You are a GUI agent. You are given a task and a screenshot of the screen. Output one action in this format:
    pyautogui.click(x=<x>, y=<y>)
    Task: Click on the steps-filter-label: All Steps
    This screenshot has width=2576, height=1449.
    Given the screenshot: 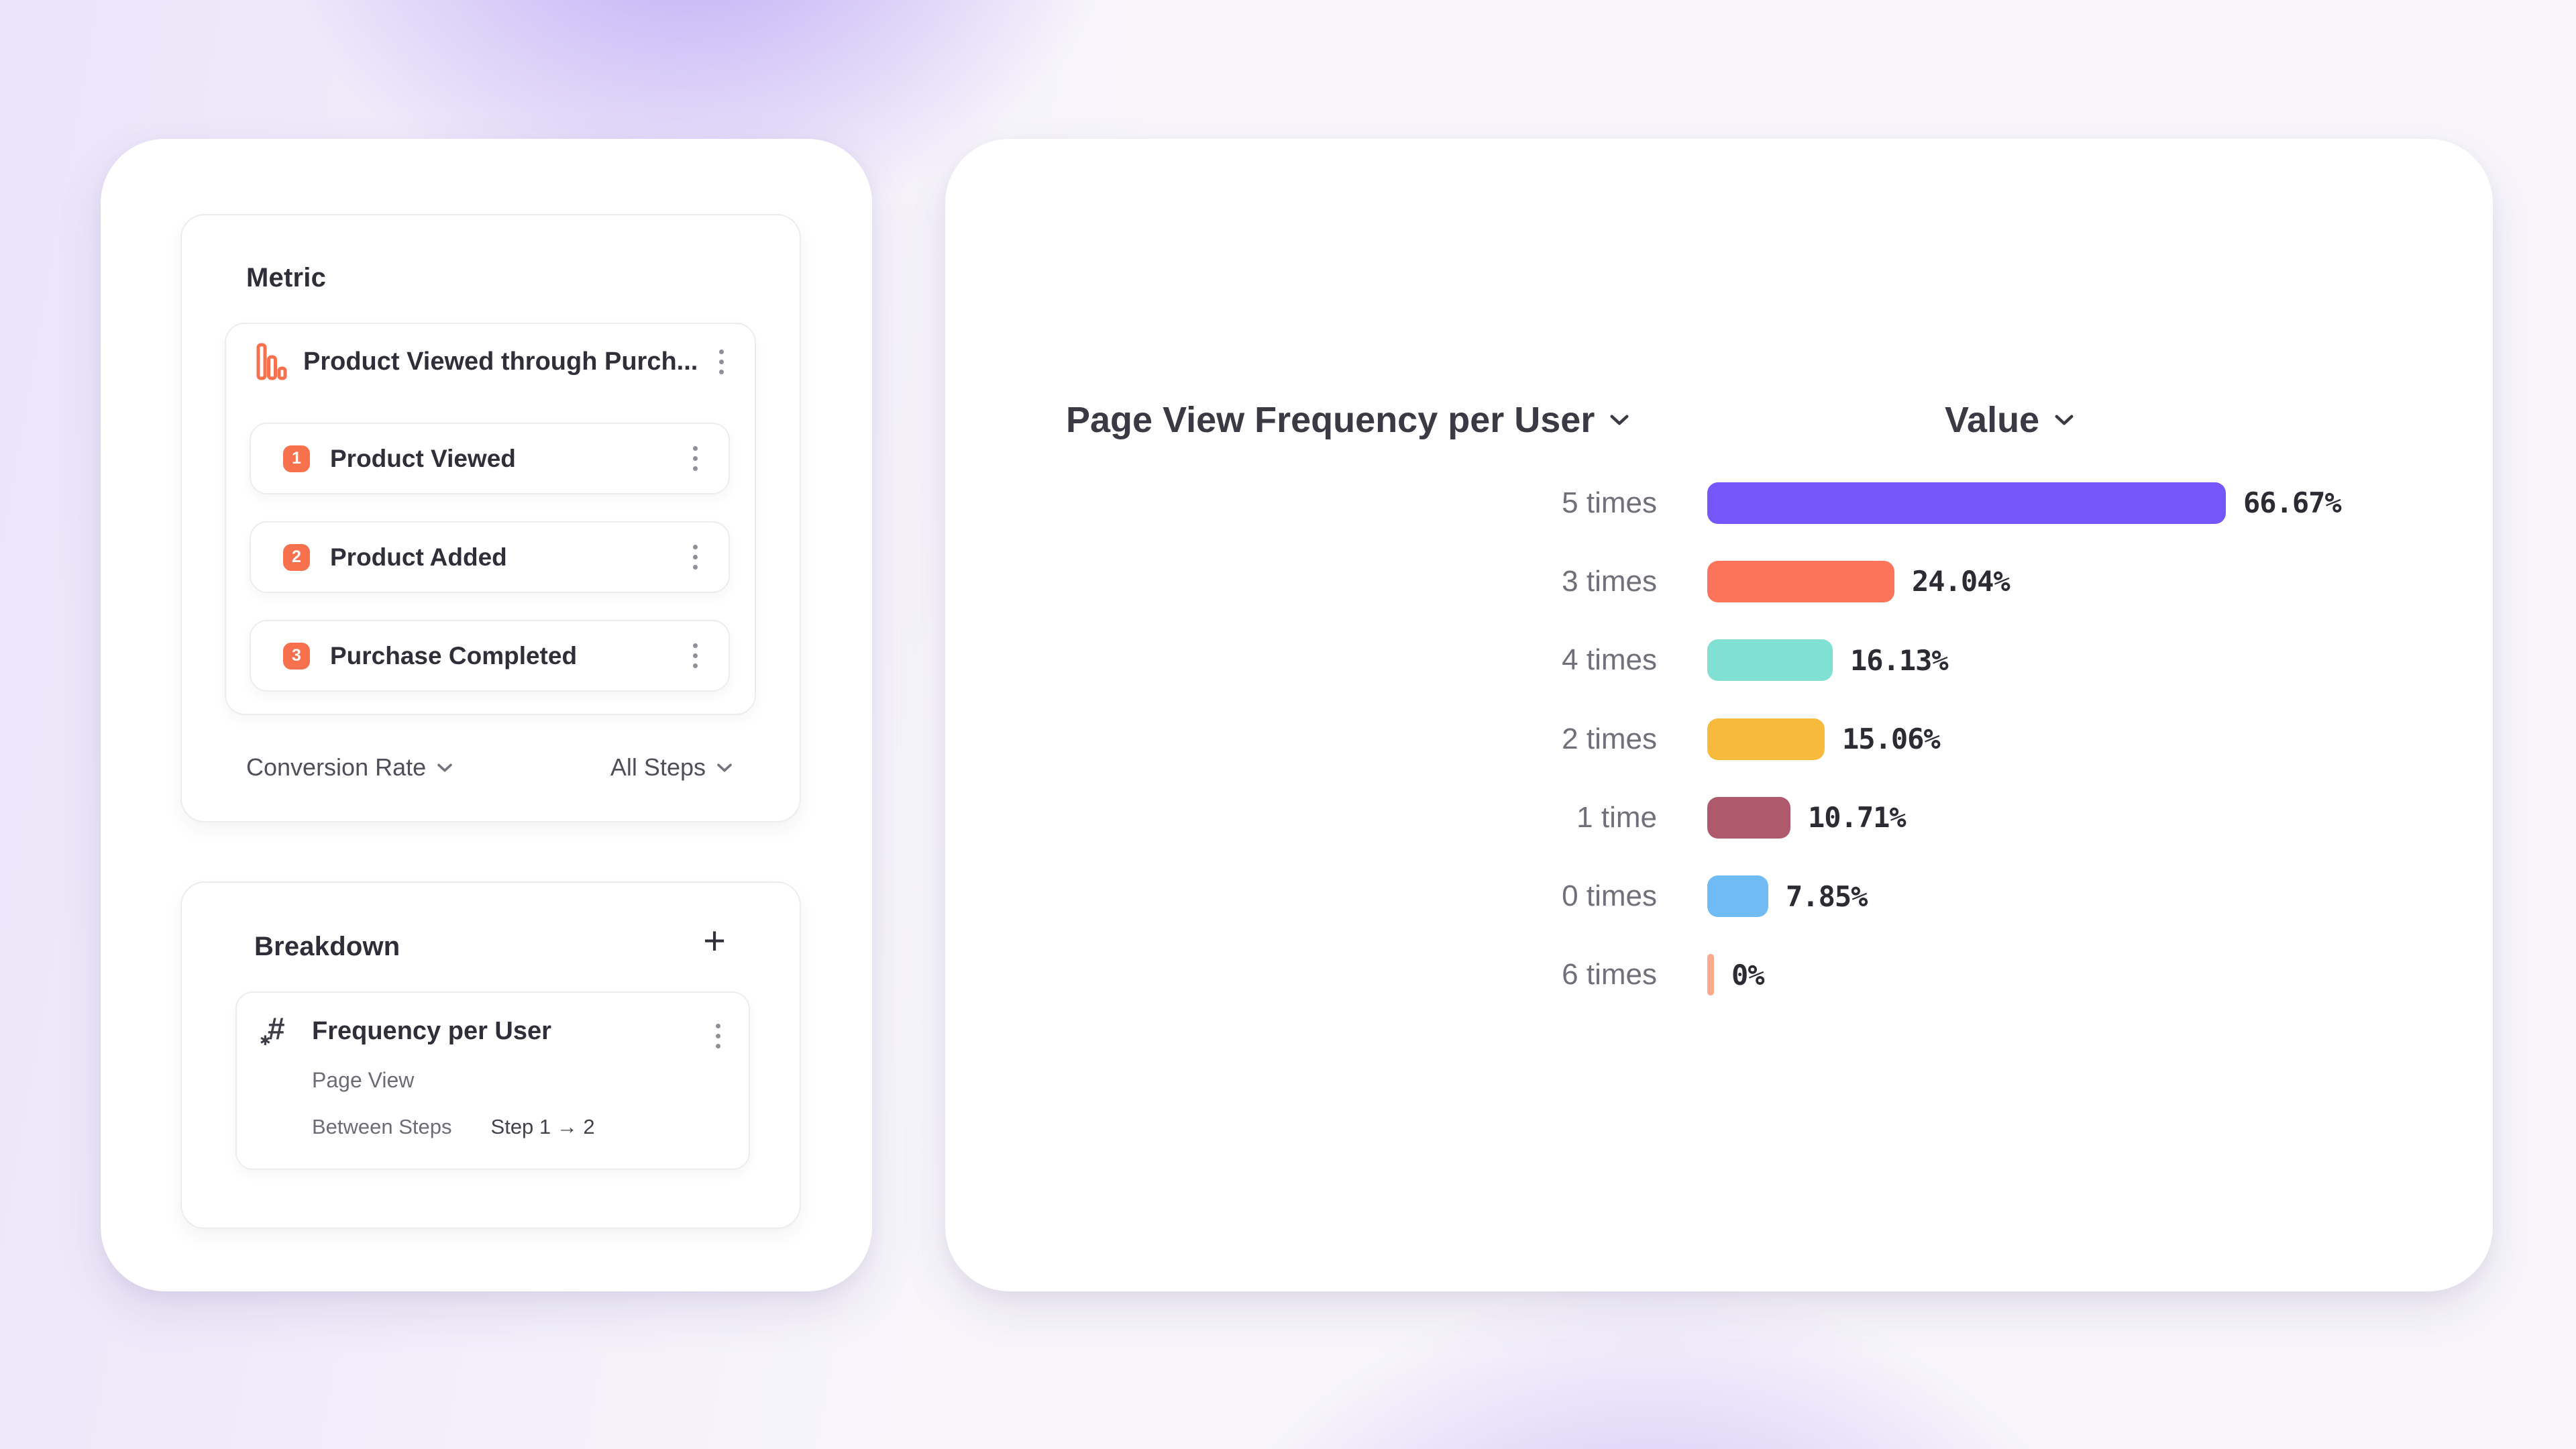 What is the action you would take?
    pyautogui.click(x=658, y=767)
    